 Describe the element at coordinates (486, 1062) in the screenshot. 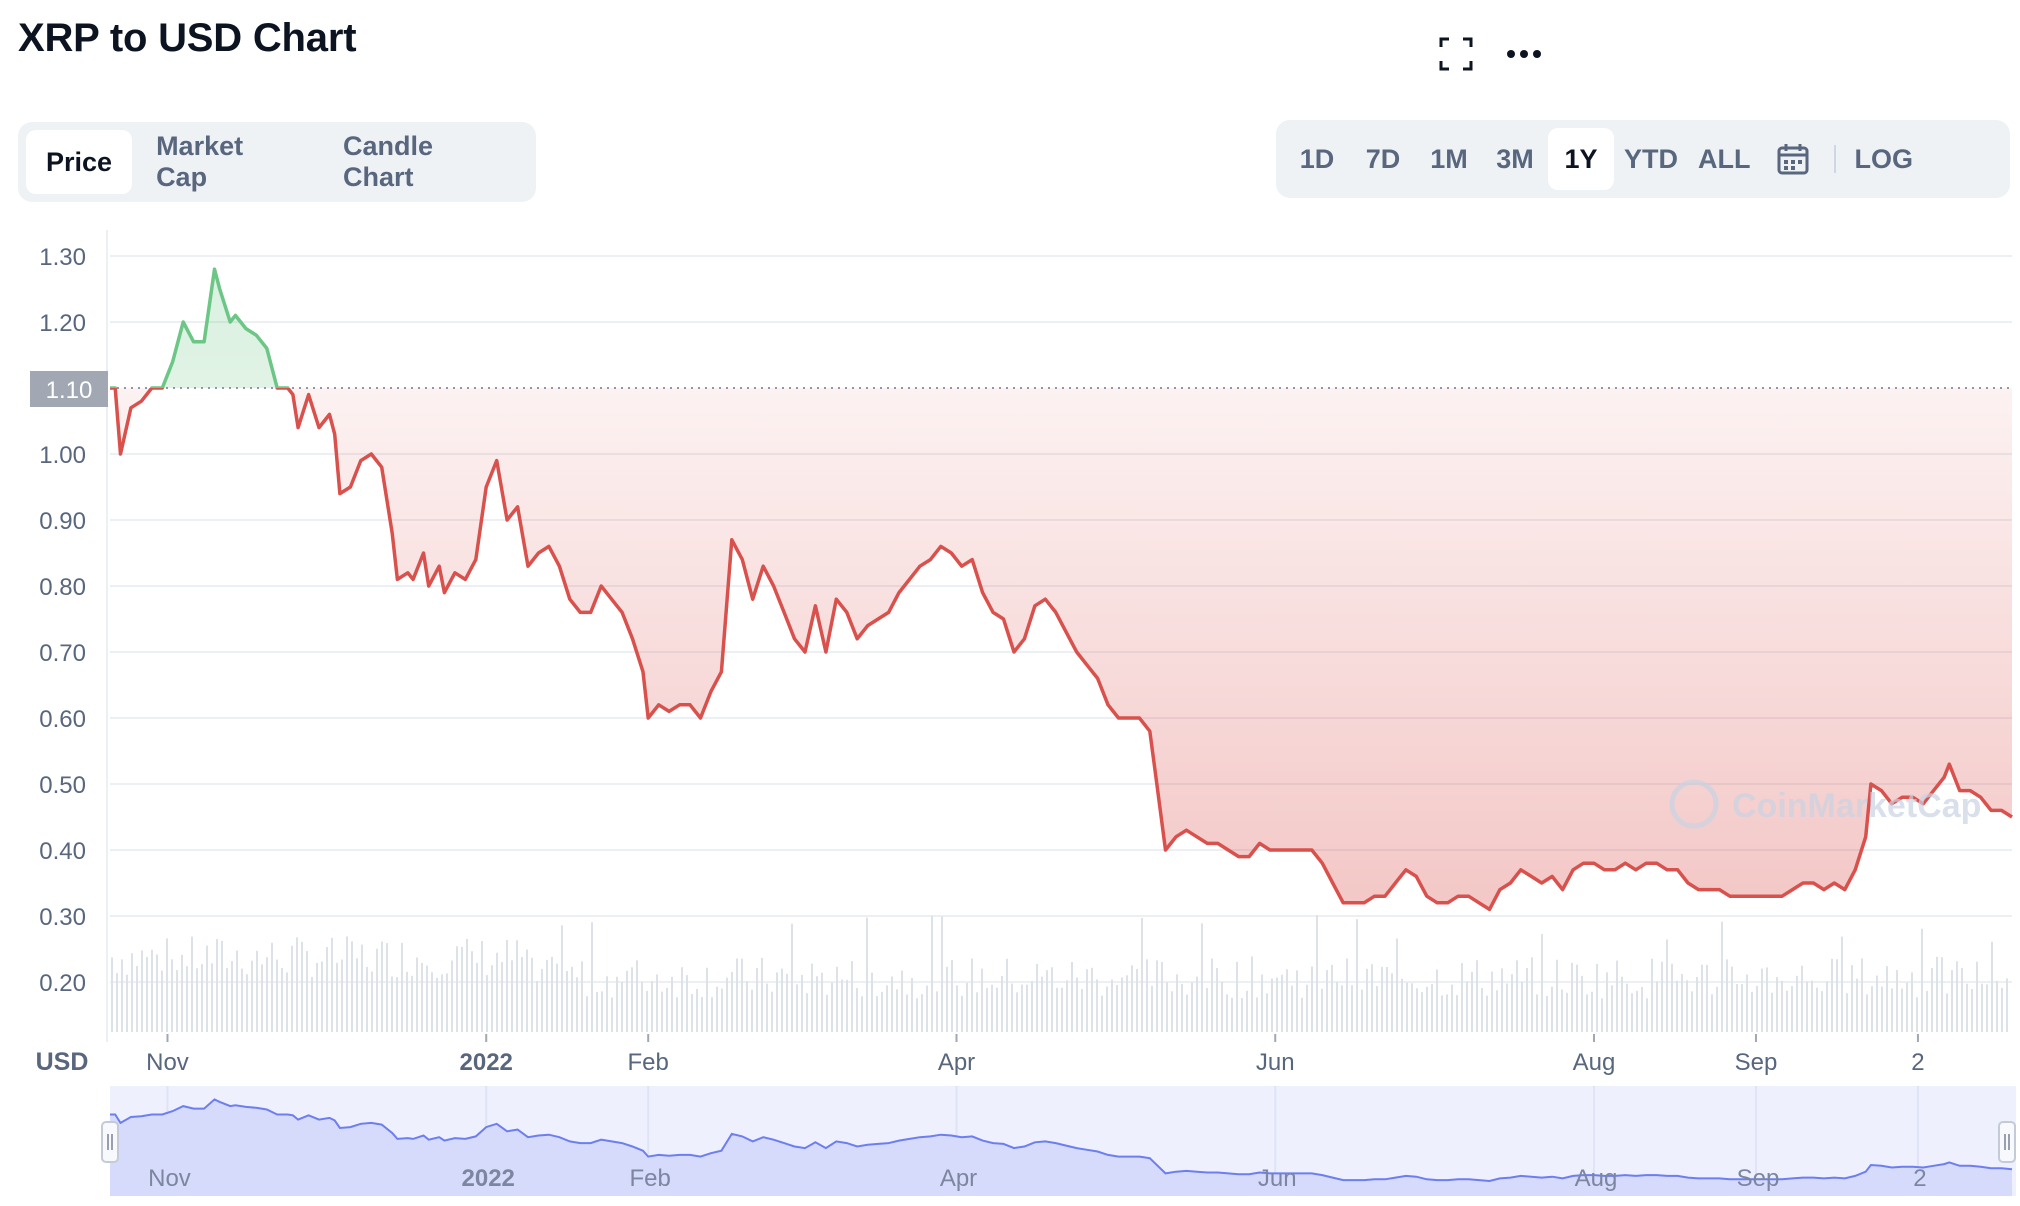

I see `x-tick-label: 2022` at that location.